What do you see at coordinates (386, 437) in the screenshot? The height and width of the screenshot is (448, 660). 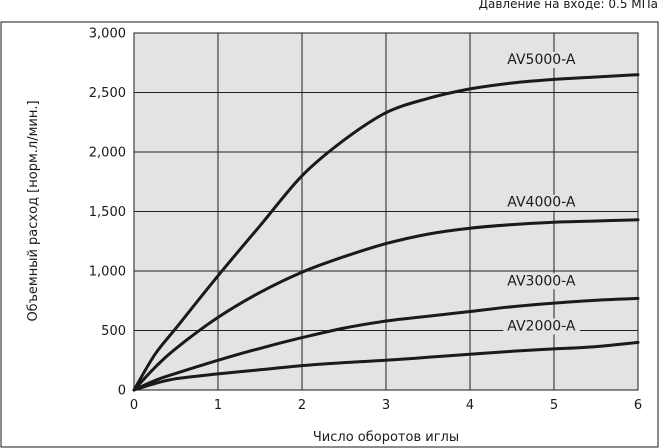 I see `x-axis-title: Число оборотов иглы` at bounding box center [386, 437].